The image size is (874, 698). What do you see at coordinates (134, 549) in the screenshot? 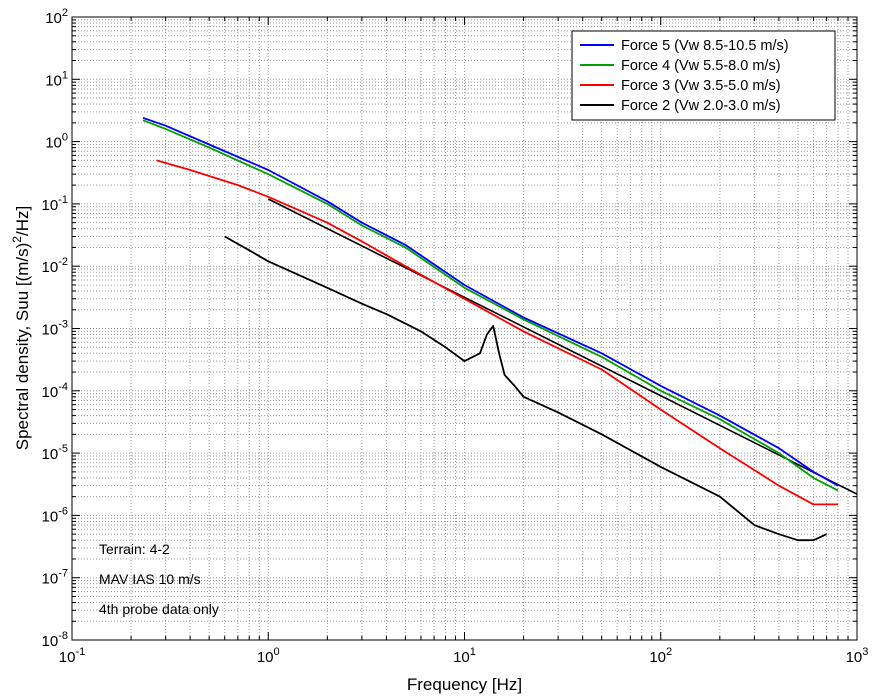
I see `annotation-terrain: Terrain: 4-2` at bounding box center [134, 549].